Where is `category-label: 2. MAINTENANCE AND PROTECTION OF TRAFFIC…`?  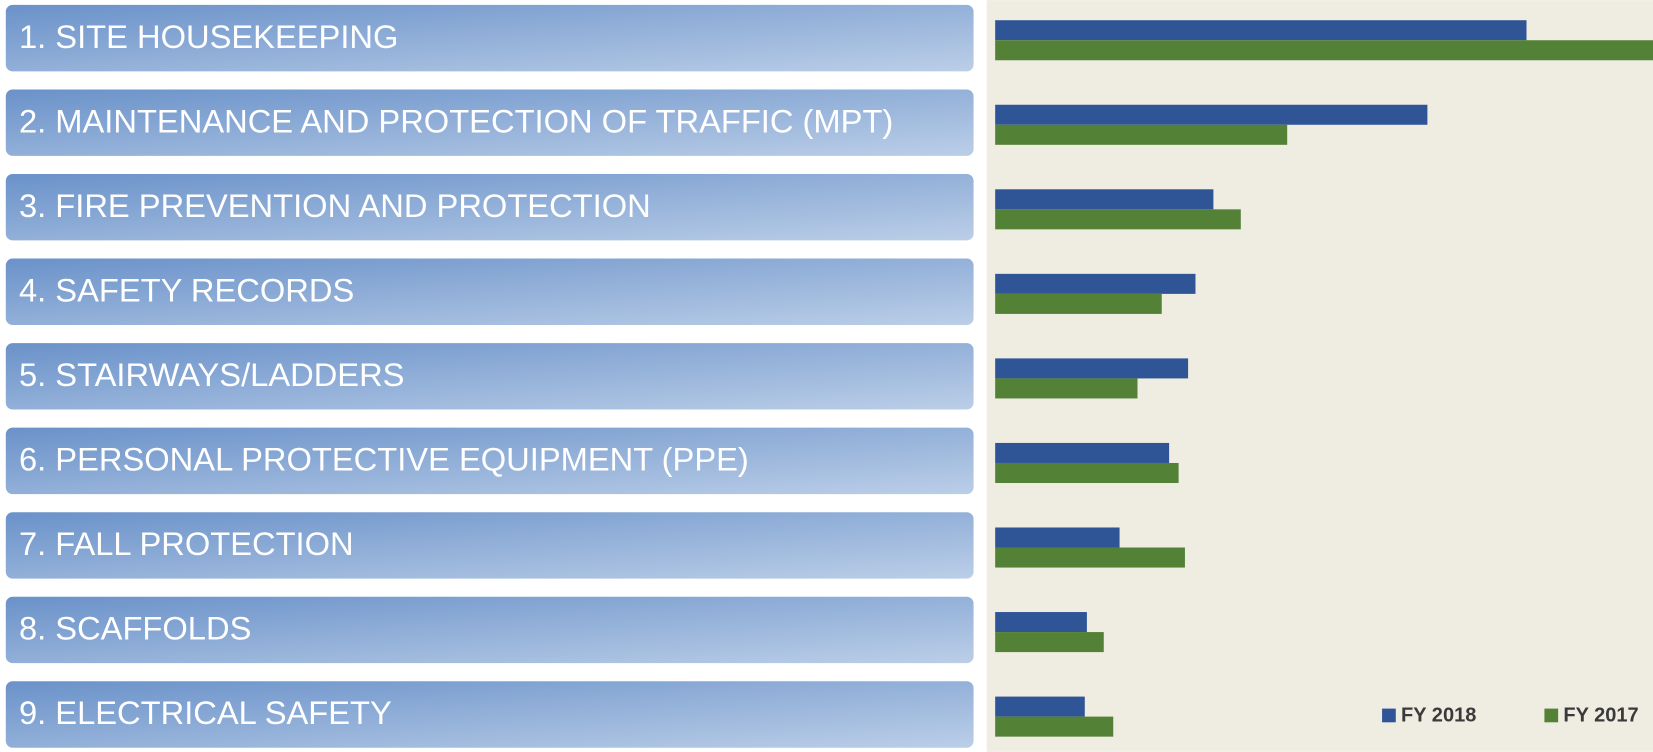
category-label: 2. MAINTENANCE AND PROTECTION OF TRAFFIC… is located at coordinates (456, 120).